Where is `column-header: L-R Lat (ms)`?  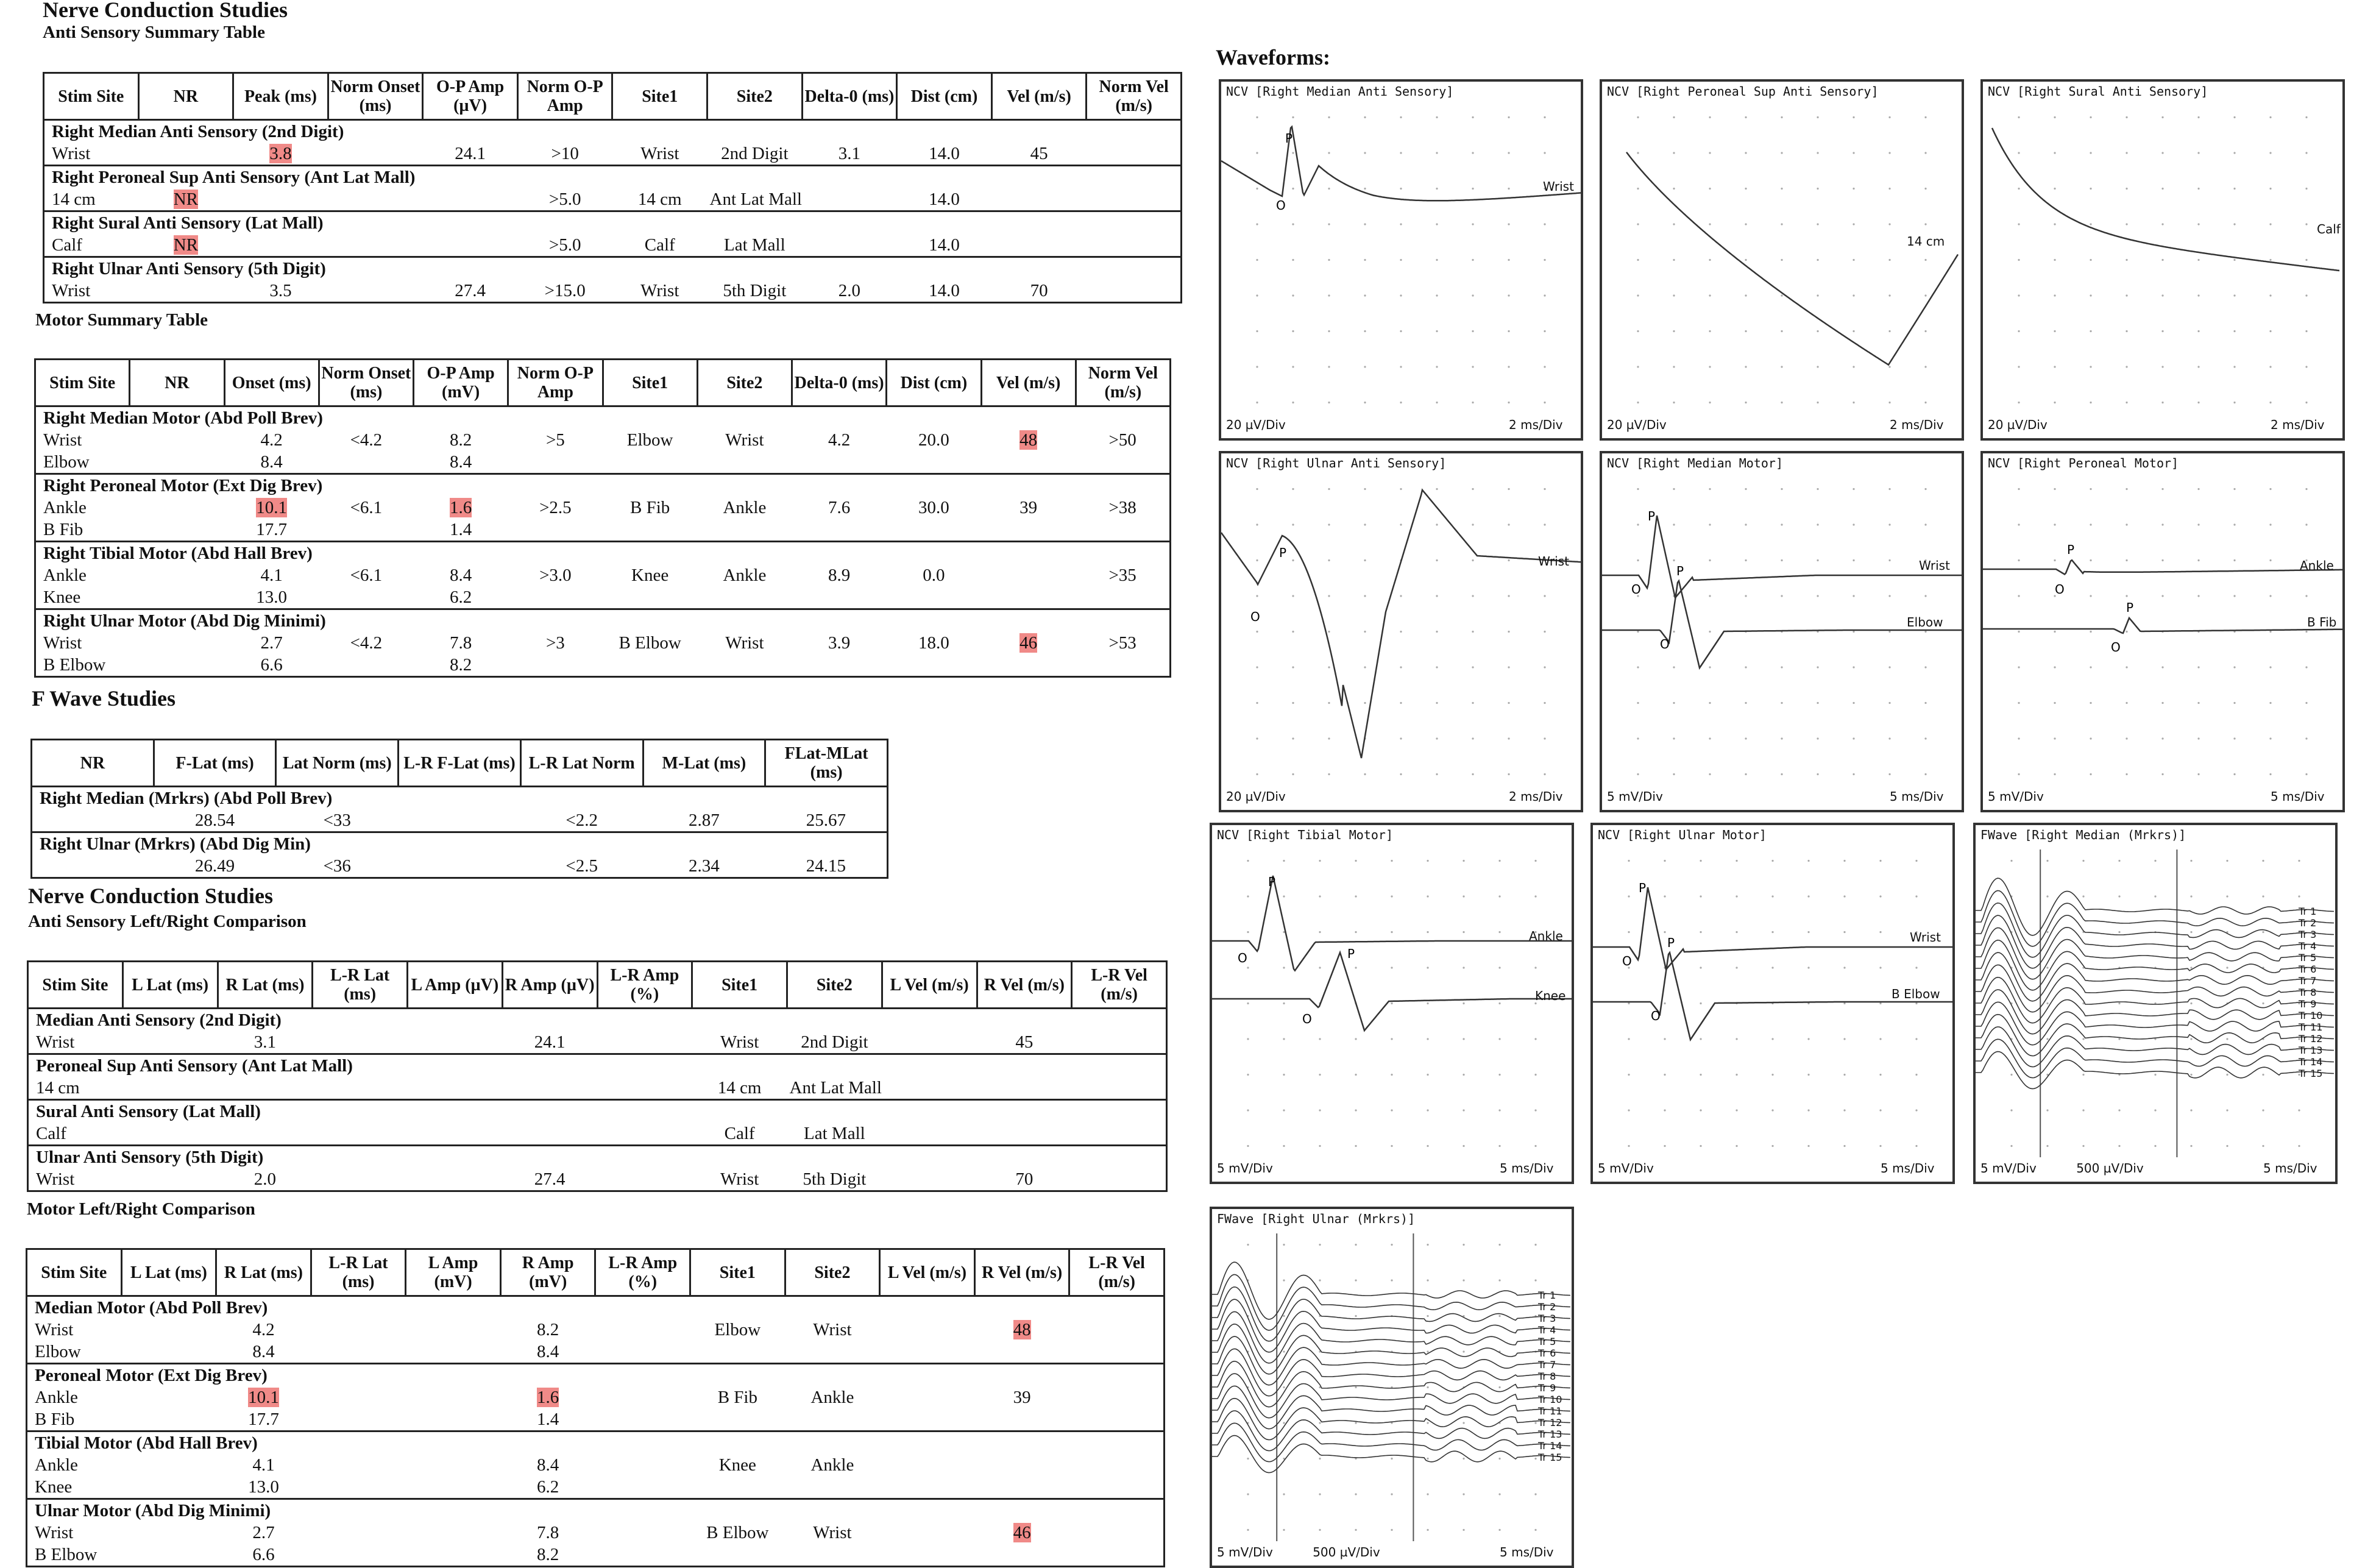
column-header: L-R Lat (ms) is located at coordinates (359, 984).